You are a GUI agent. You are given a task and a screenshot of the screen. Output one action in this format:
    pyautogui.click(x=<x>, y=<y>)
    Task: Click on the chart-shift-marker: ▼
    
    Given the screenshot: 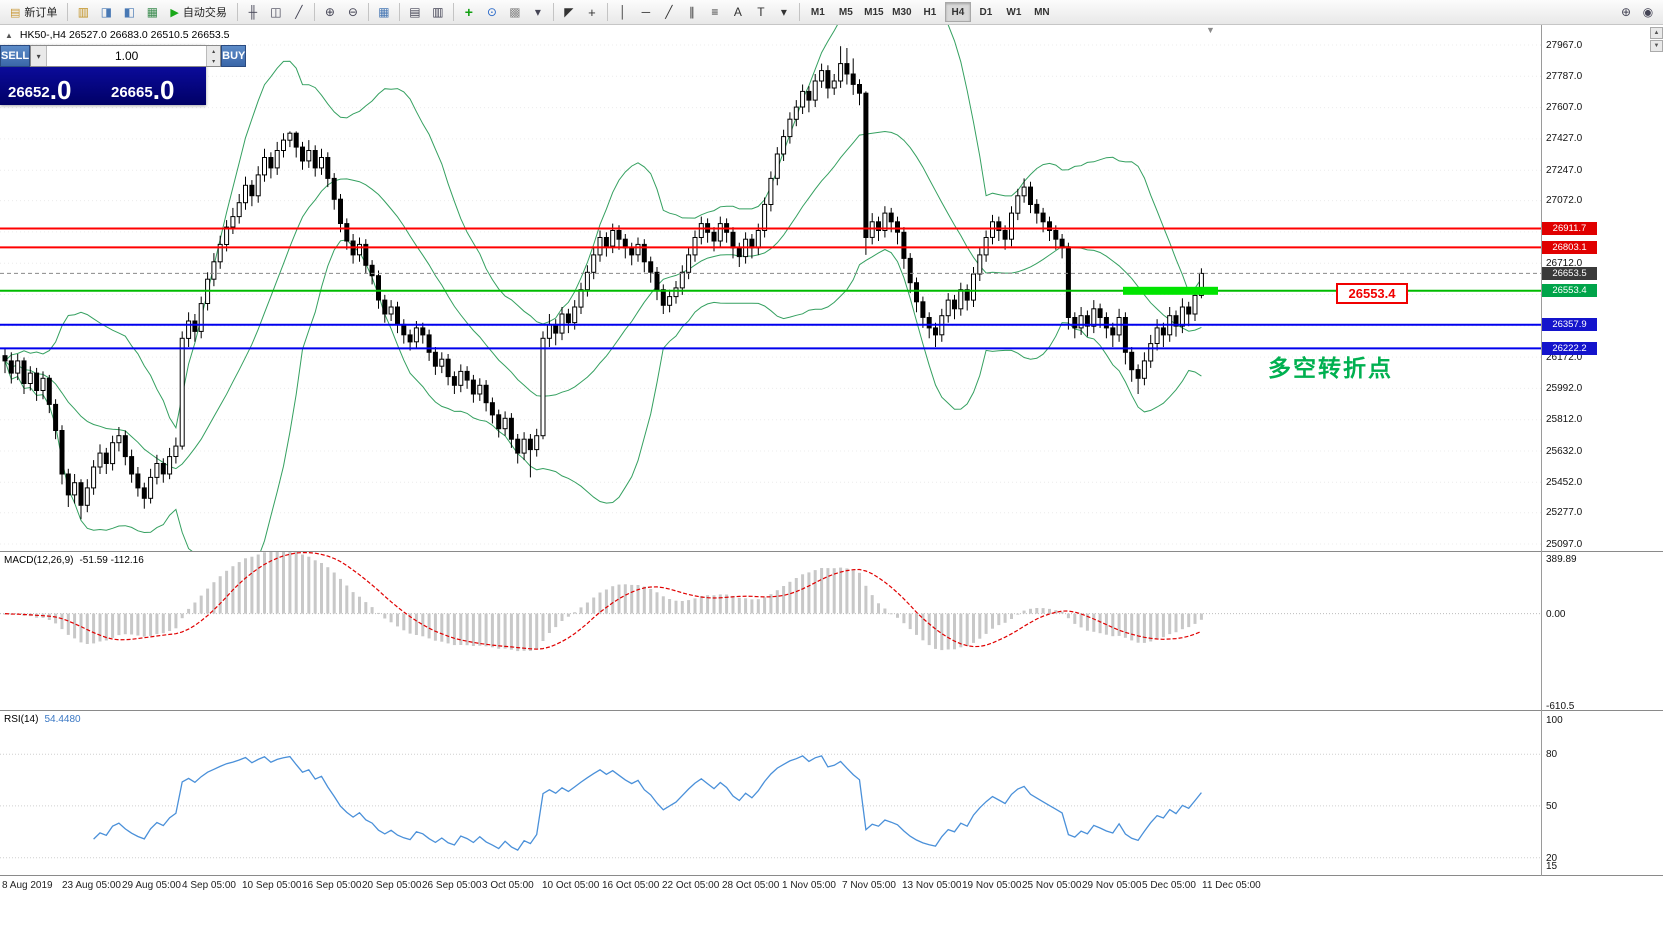 What is the action you would take?
    pyautogui.click(x=1210, y=30)
    